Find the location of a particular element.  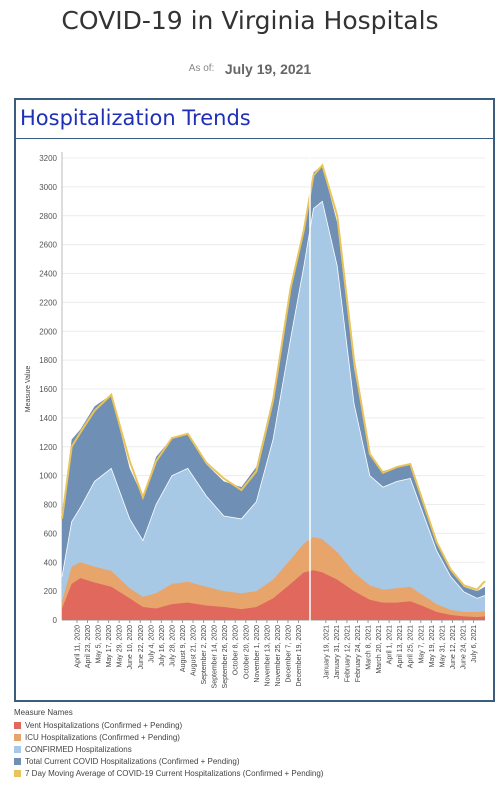

page-title: COVID-19 in Virginia Hospitals is located at coordinates (250, 20).